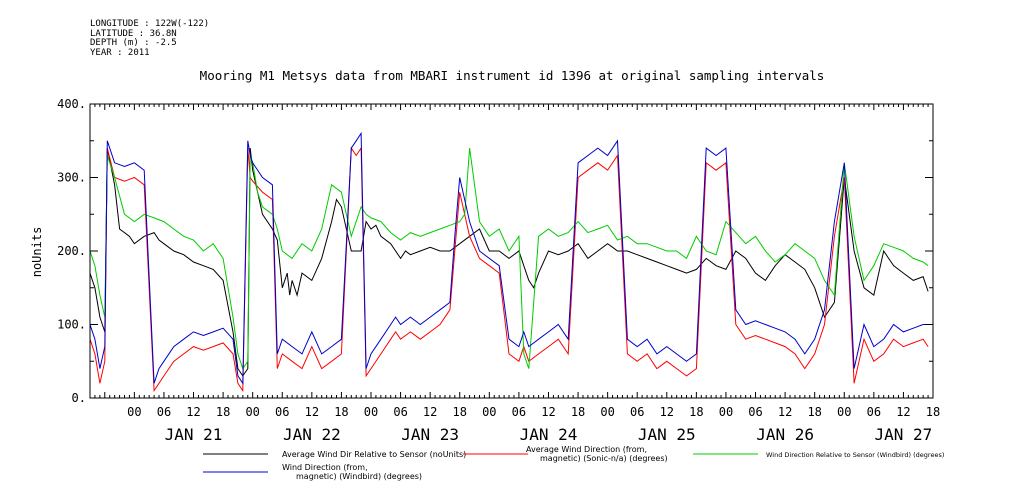 The image size is (1009, 504). Describe the element at coordinates (549, 434) in the screenshot. I see `day-label: JAN 24` at that location.